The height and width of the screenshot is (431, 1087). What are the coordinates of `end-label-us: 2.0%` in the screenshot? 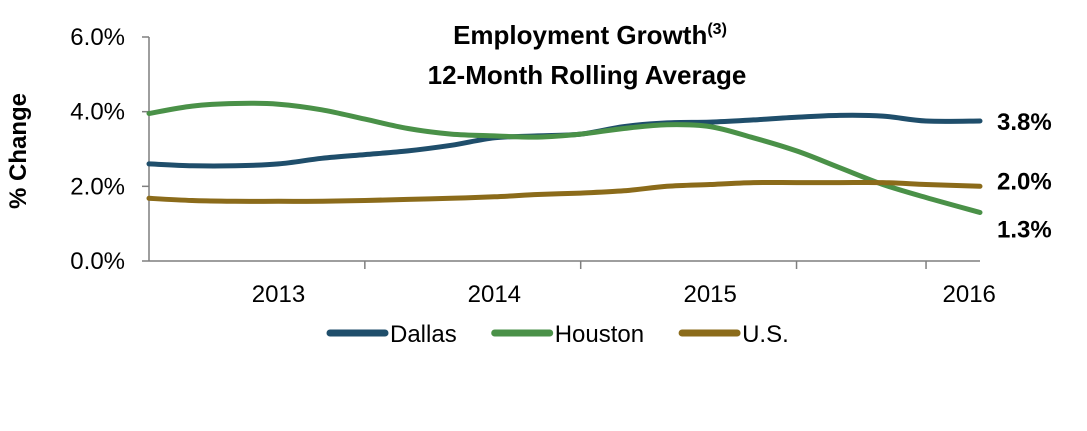 It's located at (1024, 181).